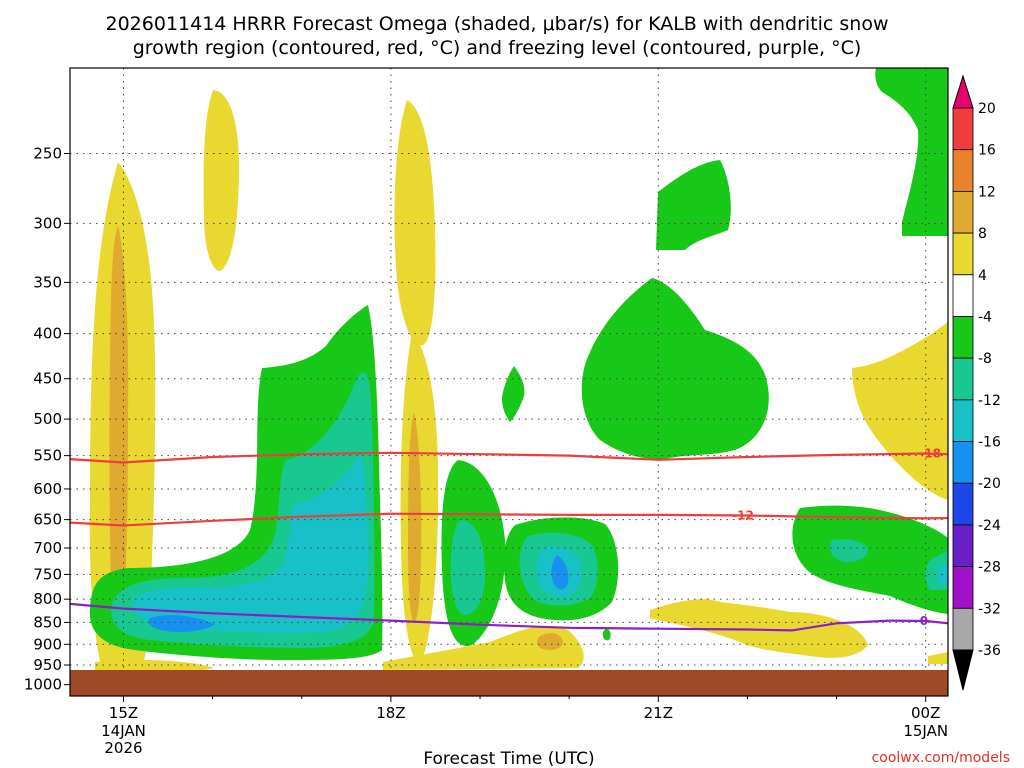 This screenshot has height=768, width=1024. What do you see at coordinates (925, 713) in the screenshot?
I see `x-tick-label-00Z: 00Z` at bounding box center [925, 713].